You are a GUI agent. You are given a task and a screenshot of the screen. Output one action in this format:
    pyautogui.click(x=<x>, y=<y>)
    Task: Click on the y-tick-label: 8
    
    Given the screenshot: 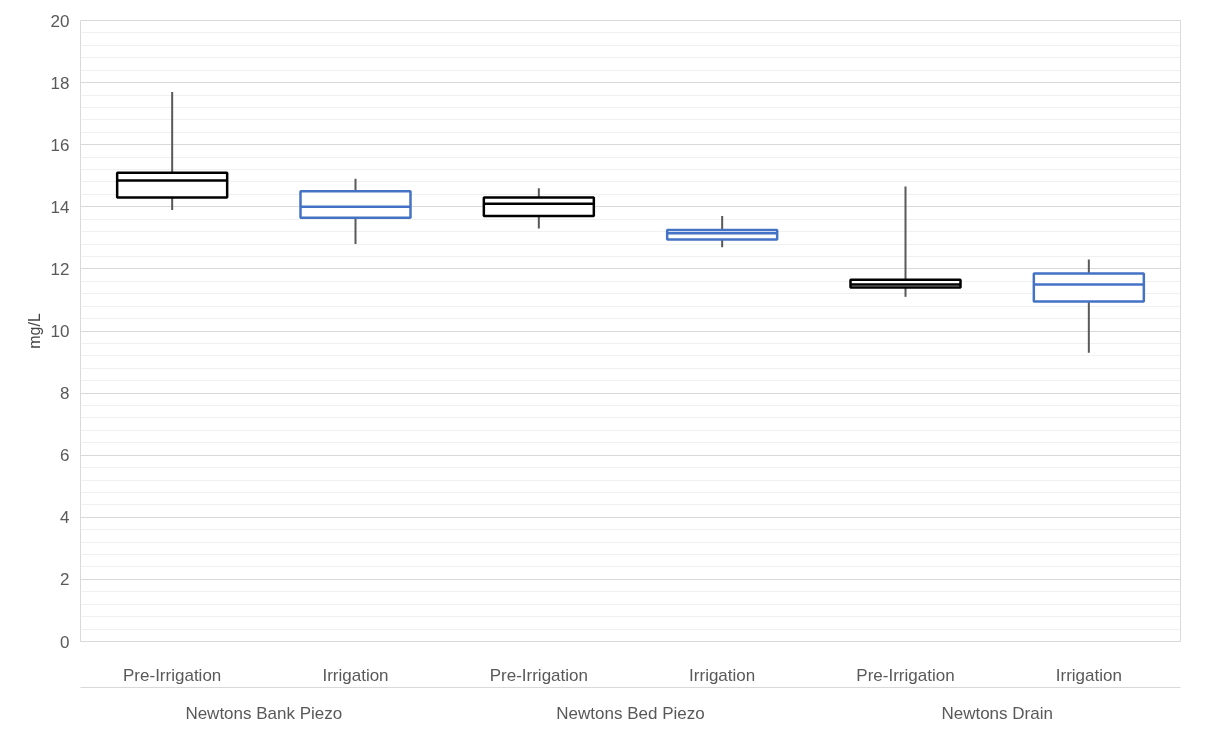 What is the action you would take?
    pyautogui.click(x=65, y=394)
    